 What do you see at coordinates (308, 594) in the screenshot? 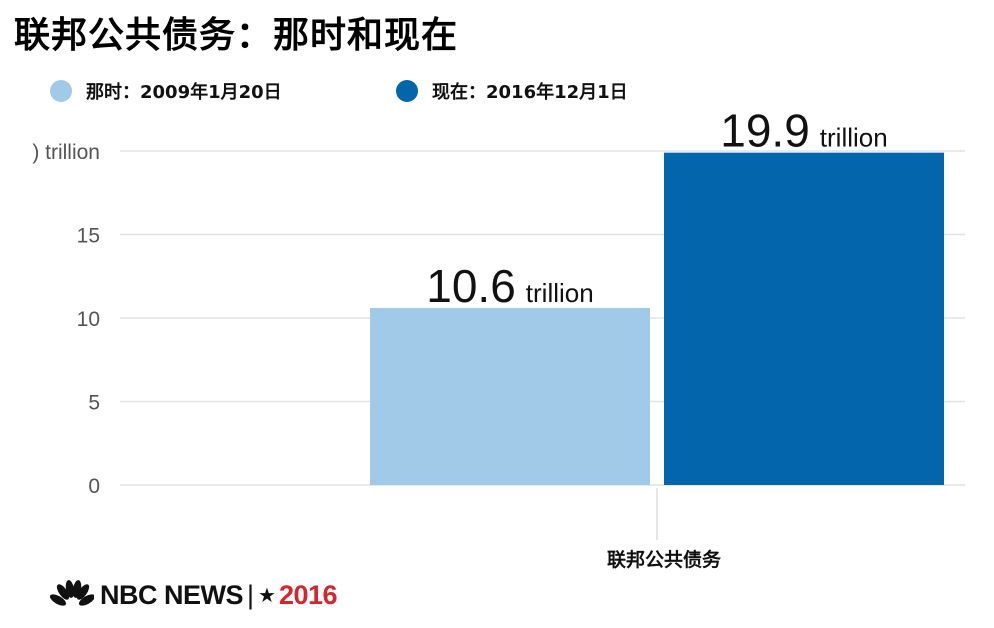
I see `logo-year: 2016` at bounding box center [308, 594].